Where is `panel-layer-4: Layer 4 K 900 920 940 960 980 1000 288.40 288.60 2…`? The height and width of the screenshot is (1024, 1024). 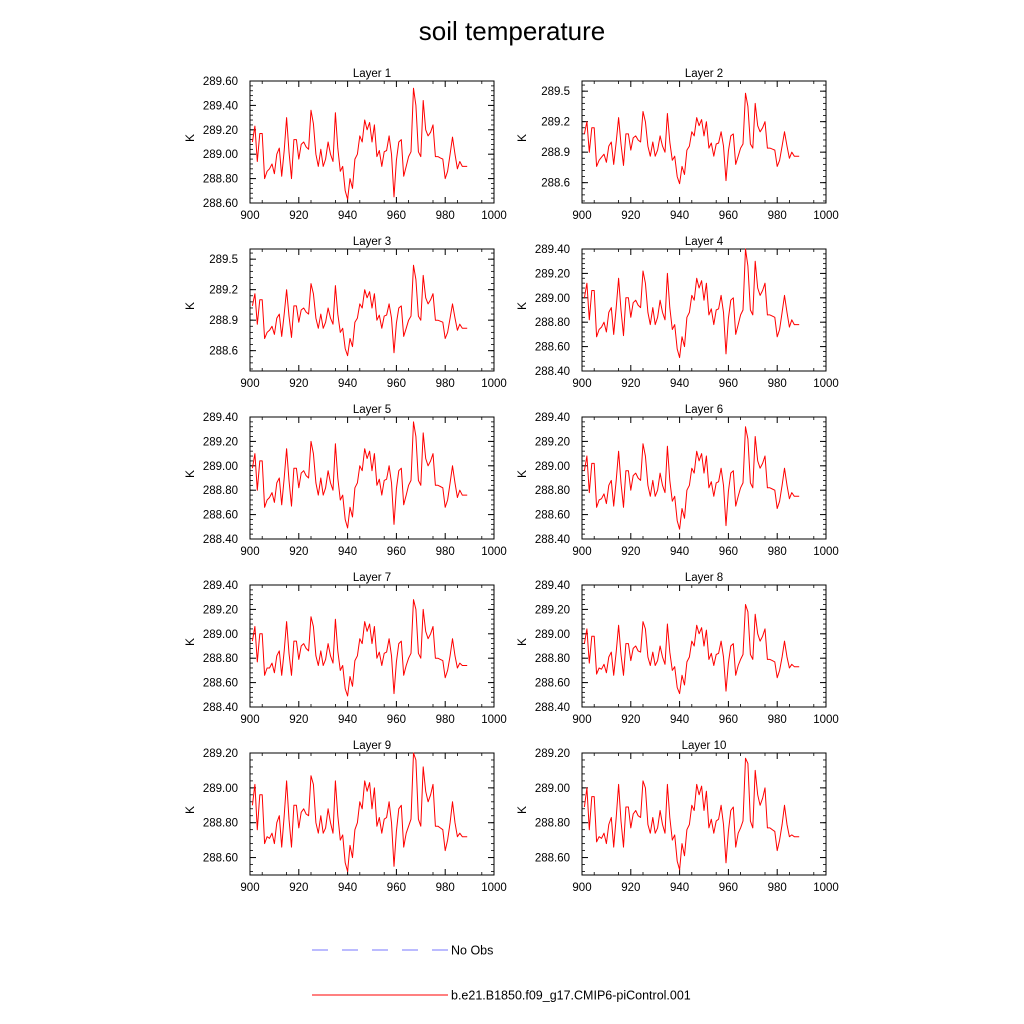 panel-layer-4: Layer 4 K 900 920 940 960 980 1000 288.40 288.60 2… is located at coordinates (677, 313).